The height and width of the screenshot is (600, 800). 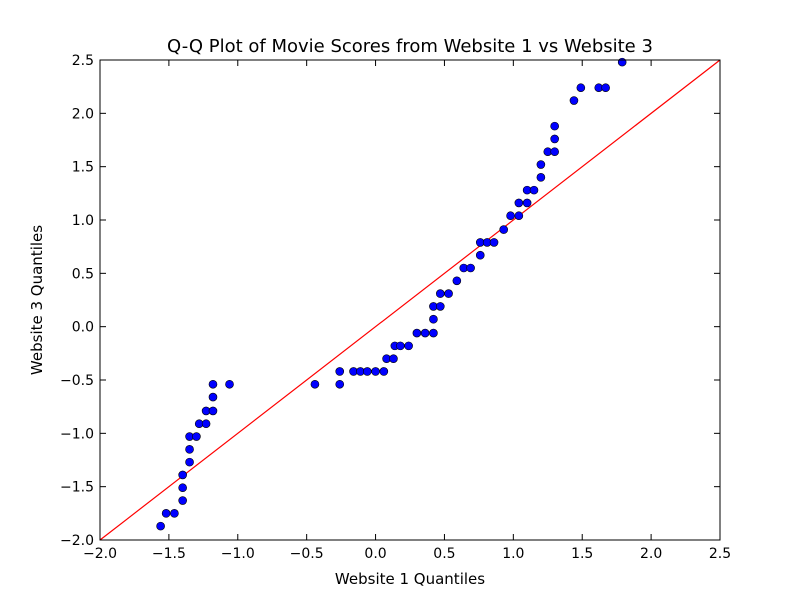 What do you see at coordinates (77, 541) in the screenshot?
I see `y-tick-label: −2.0` at bounding box center [77, 541].